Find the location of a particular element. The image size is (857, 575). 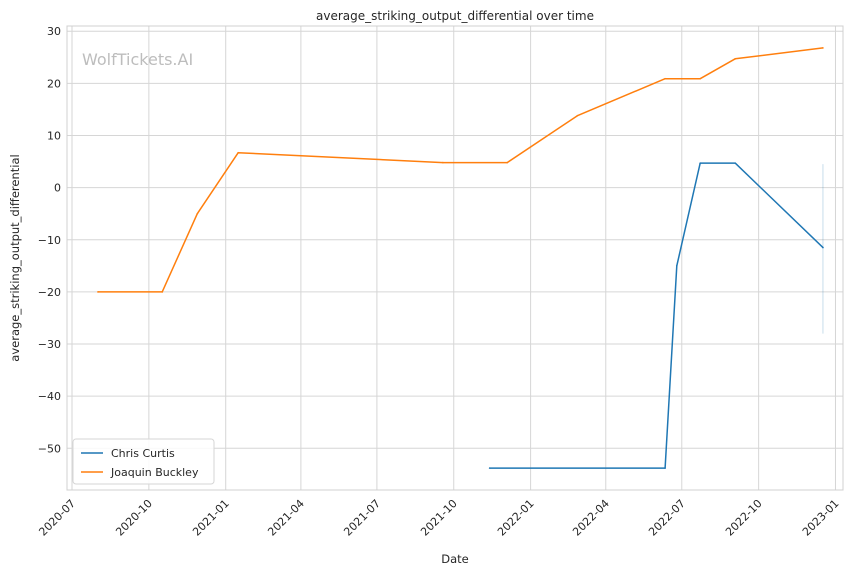

y-tick-label: −50 is located at coordinates (49, 448).